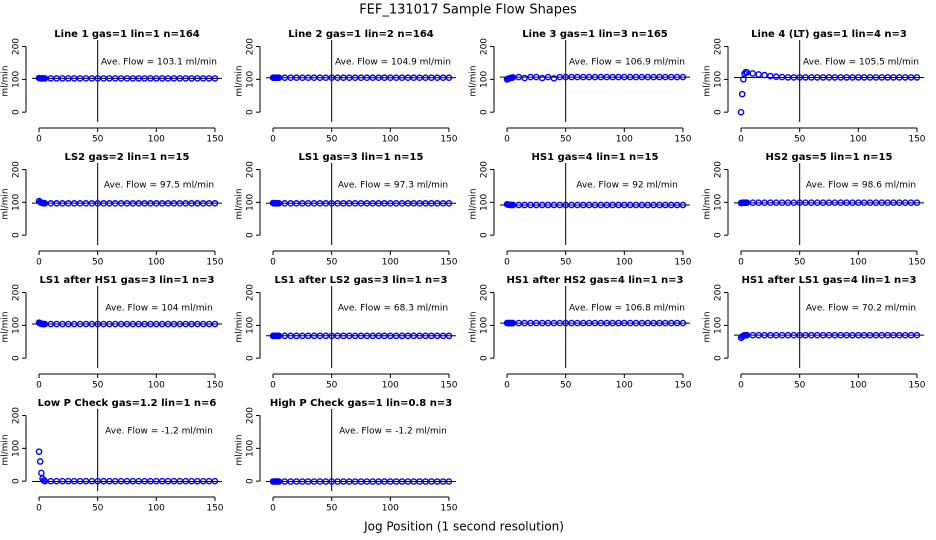 The image size is (936, 540). I want to click on panel-title: Line 2 gas=1 lin=2 n=164, so click(361, 34).